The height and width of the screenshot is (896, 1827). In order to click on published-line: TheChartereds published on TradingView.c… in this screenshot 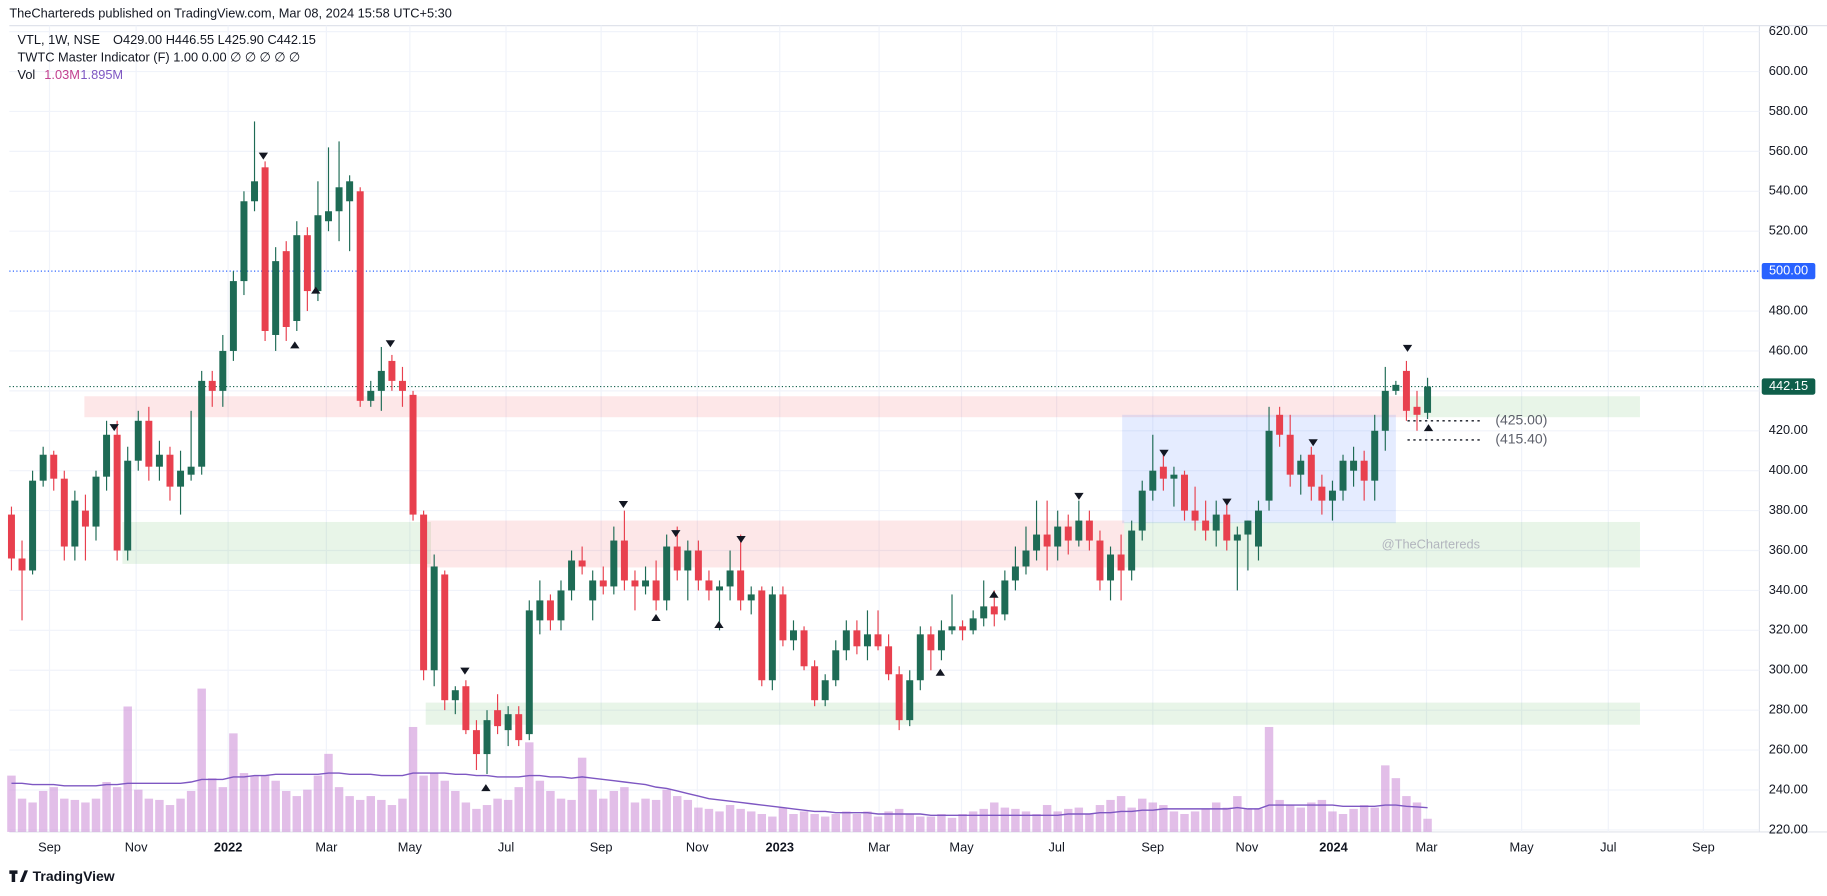, I will do `click(230, 12)`.